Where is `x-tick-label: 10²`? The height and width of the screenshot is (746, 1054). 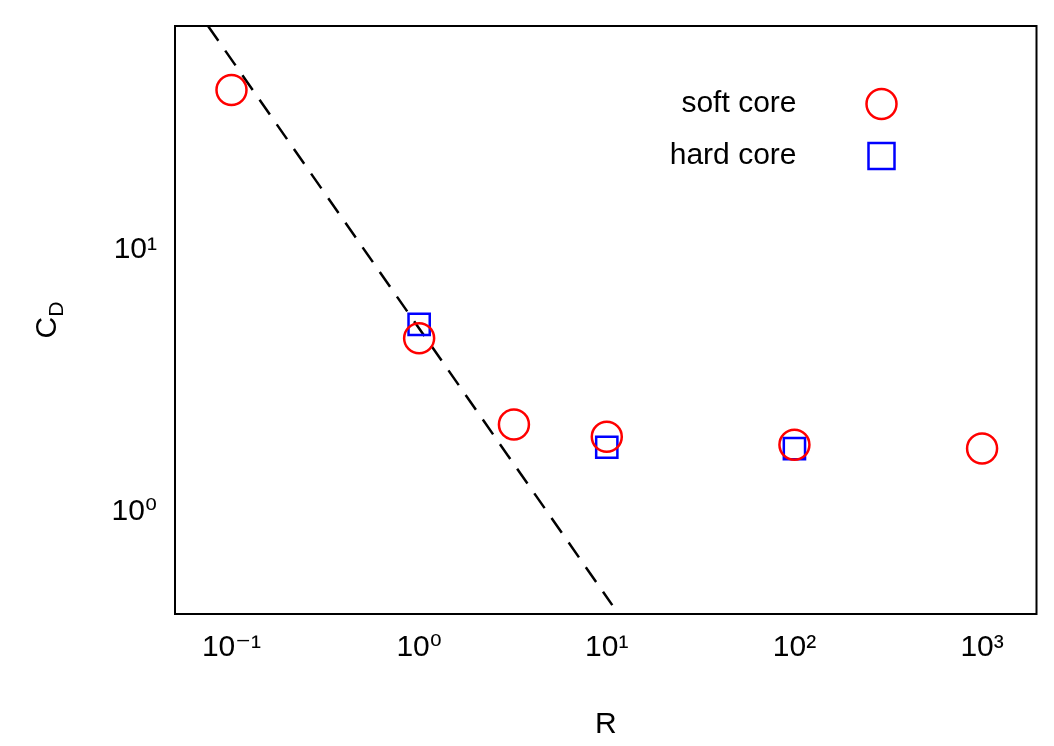
x-tick-label: 10² is located at coordinates (794, 646).